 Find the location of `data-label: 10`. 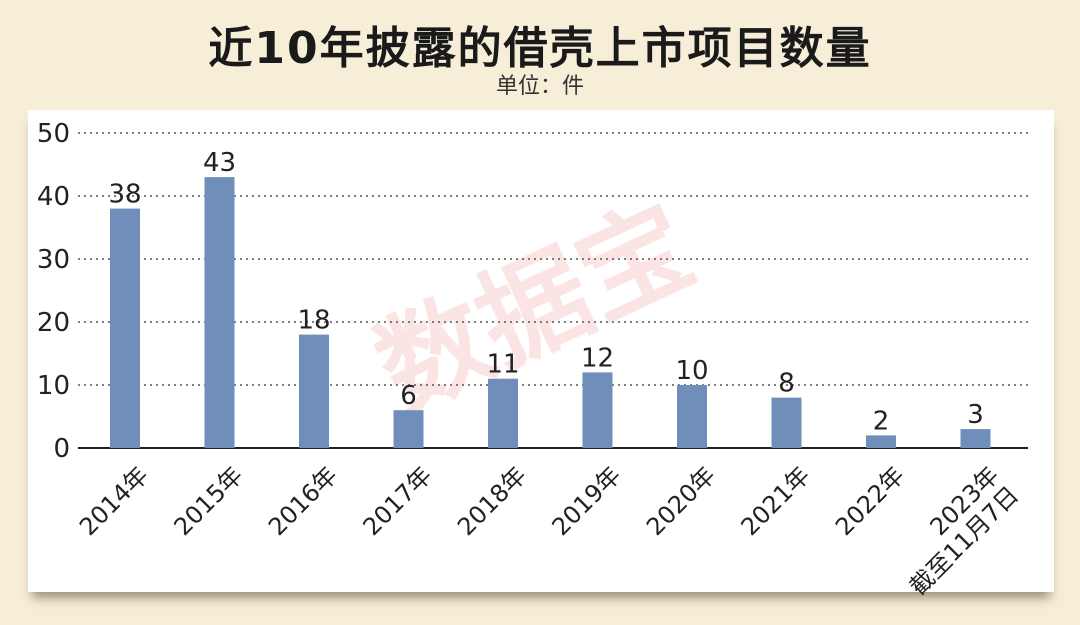

data-label: 10 is located at coordinates (691, 371).